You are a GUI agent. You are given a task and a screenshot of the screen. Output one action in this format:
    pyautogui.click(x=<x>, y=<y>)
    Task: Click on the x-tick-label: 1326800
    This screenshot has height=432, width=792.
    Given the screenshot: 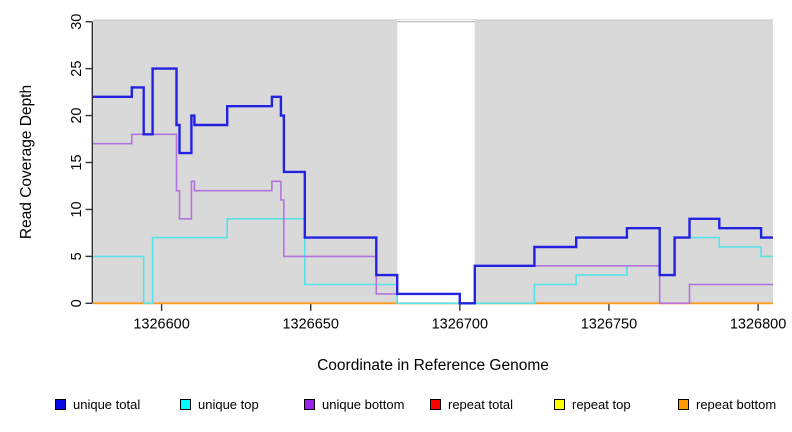 What is the action you would take?
    pyautogui.click(x=758, y=324)
    